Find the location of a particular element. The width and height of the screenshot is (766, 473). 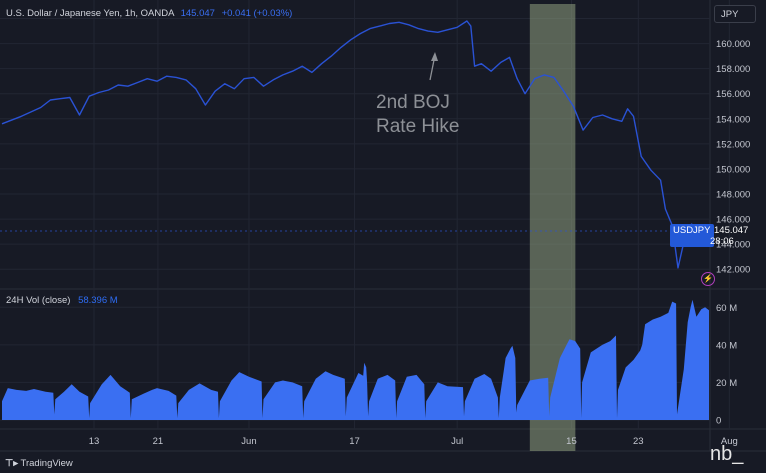

price-tick-label: 152.000 is located at coordinates (733, 144).